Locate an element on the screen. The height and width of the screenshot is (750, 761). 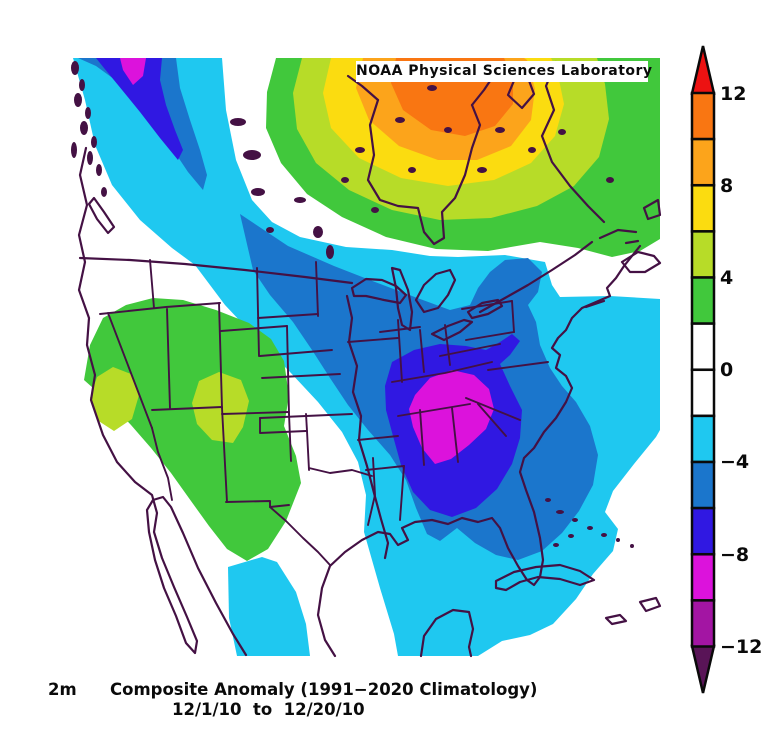
long-island is located at coordinates (595, 304).